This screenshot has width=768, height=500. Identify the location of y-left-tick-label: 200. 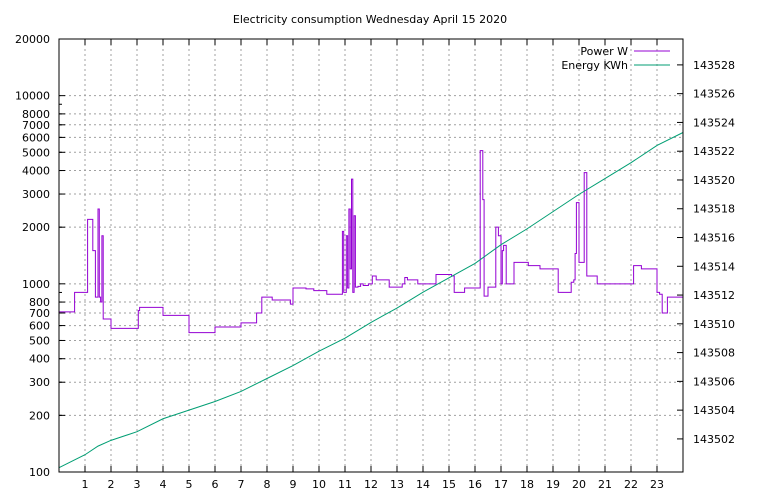
(39, 415).